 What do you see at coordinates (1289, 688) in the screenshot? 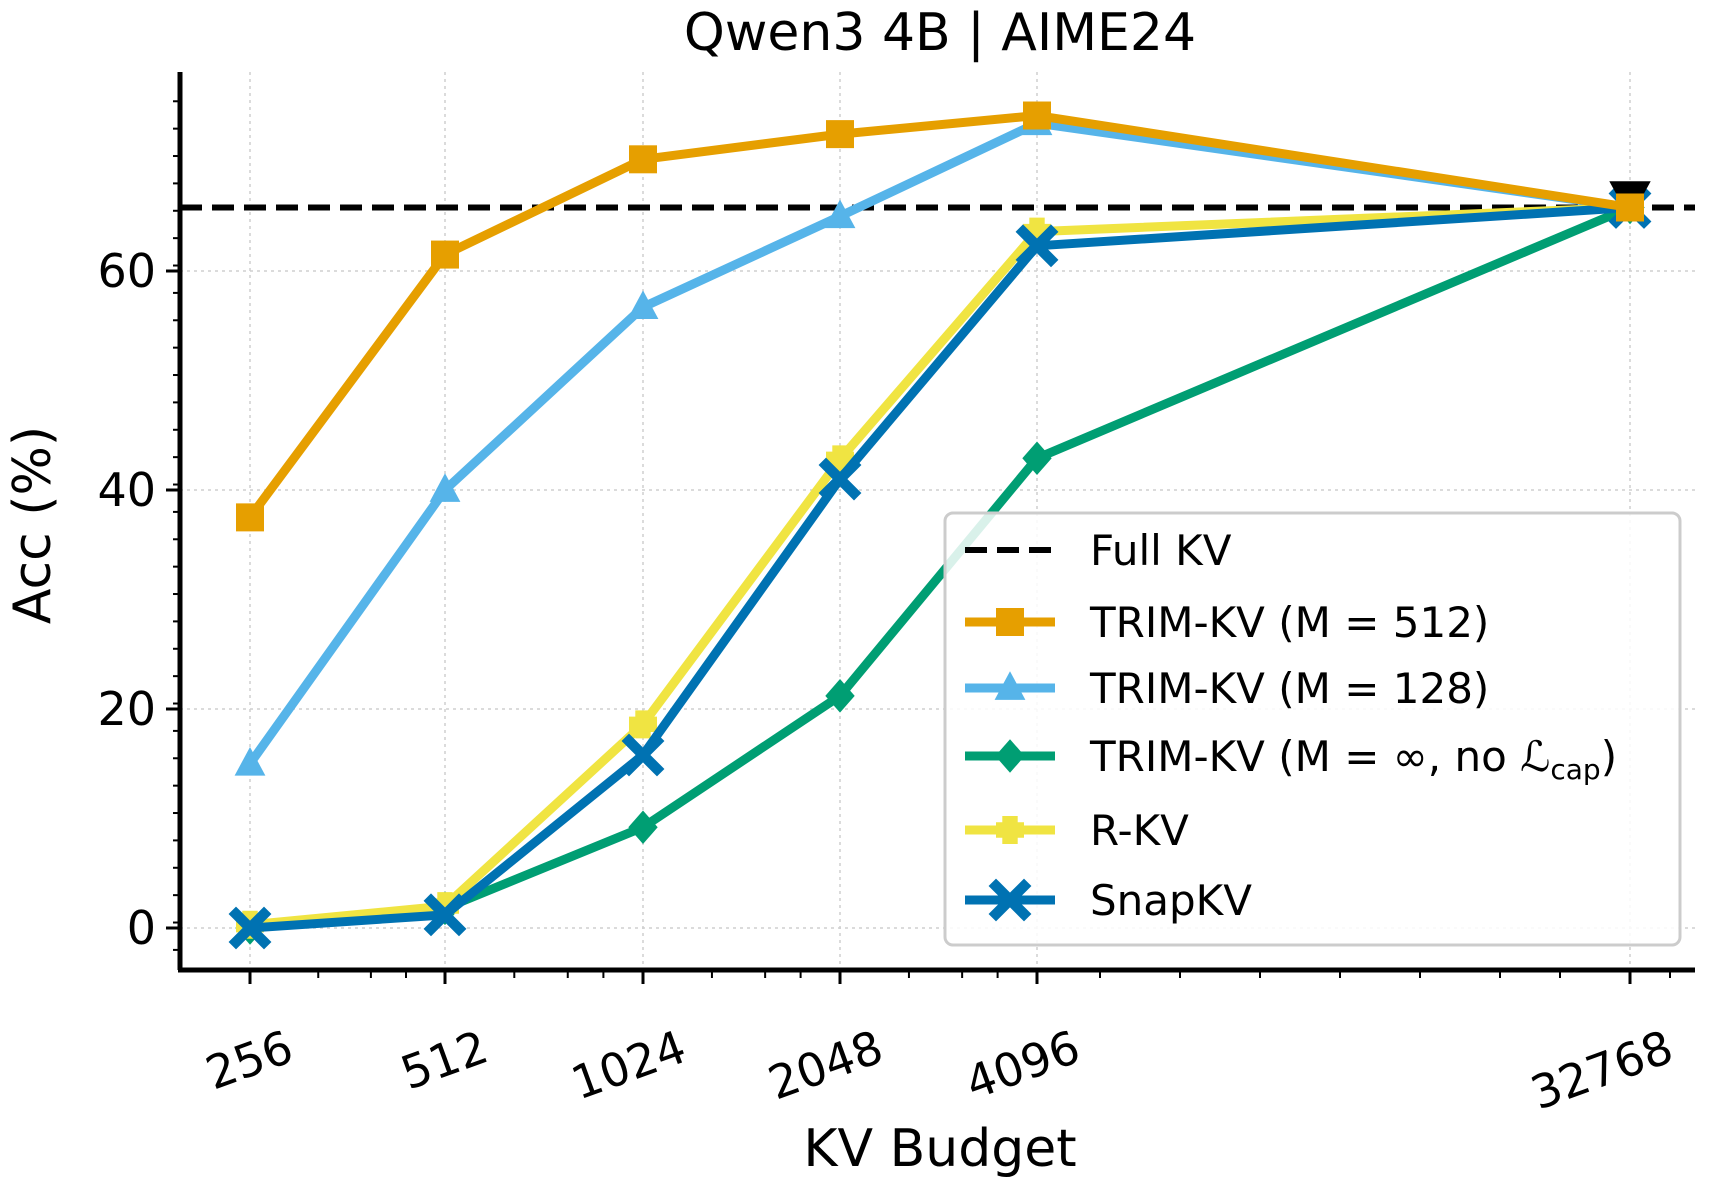
I see `legend-label: TRIM-KV (M = 128)` at bounding box center [1289, 688].